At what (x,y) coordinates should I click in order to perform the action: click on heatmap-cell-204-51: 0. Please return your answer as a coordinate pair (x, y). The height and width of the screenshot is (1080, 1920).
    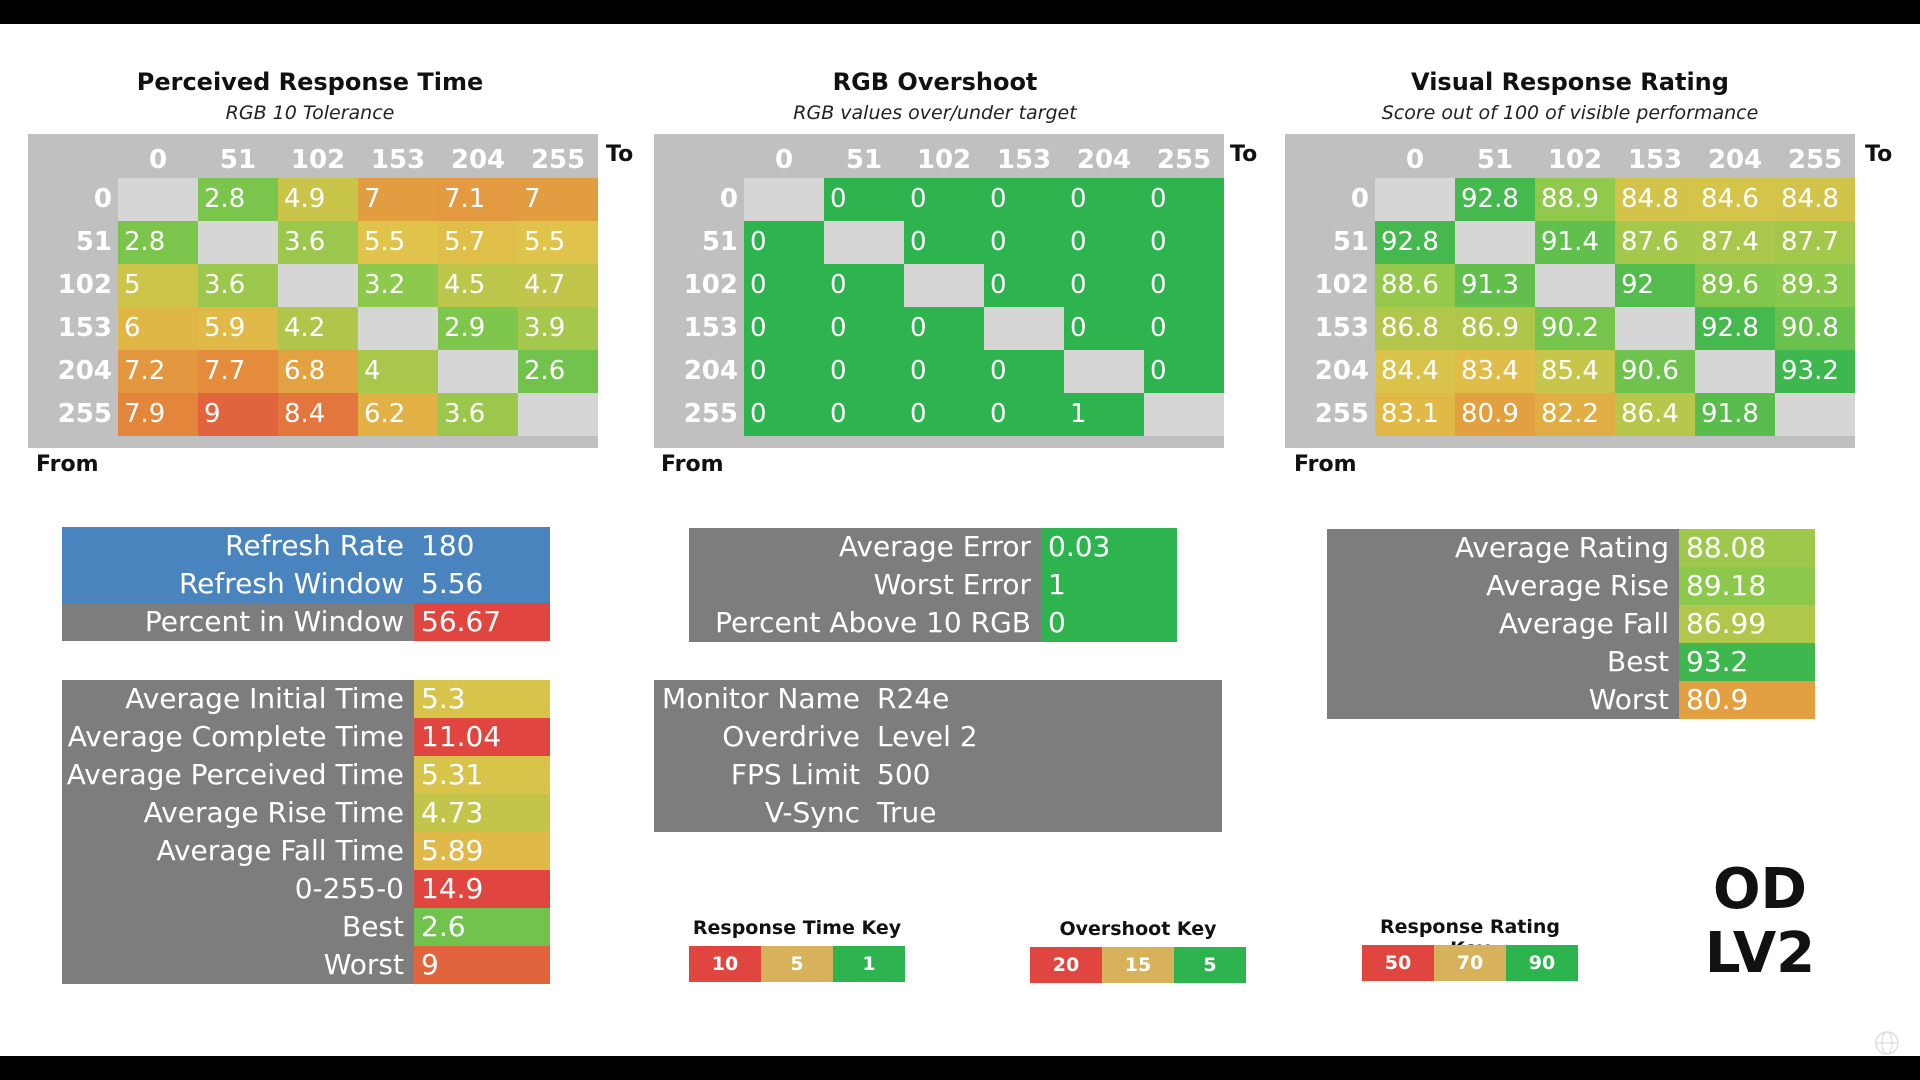
    Looking at the image, I should click on (864, 371).